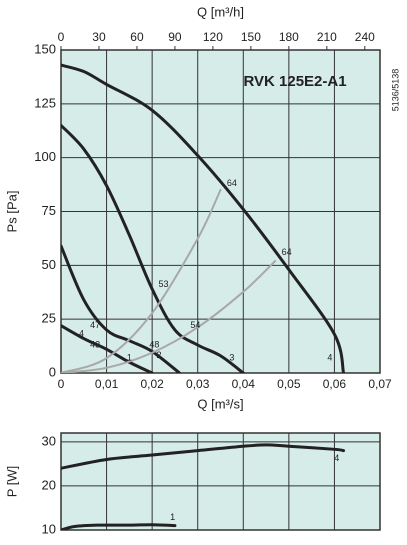 Image resolution: width=407 pixels, height=545 pixels. What do you see at coordinates (49, 210) in the screenshot?
I see `y-tick-label: 75` at bounding box center [49, 210].